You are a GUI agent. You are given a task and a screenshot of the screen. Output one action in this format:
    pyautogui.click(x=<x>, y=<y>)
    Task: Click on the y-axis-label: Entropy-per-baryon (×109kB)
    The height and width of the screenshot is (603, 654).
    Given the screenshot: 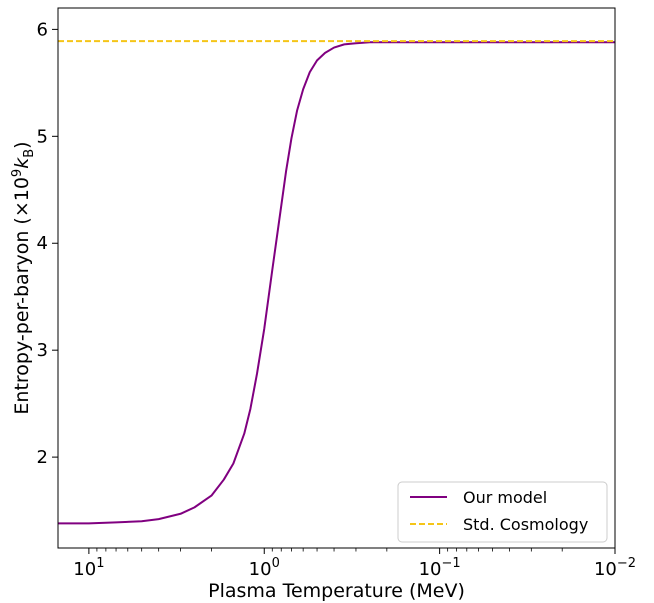 What is the action you would take?
    pyautogui.click(x=23, y=277)
    